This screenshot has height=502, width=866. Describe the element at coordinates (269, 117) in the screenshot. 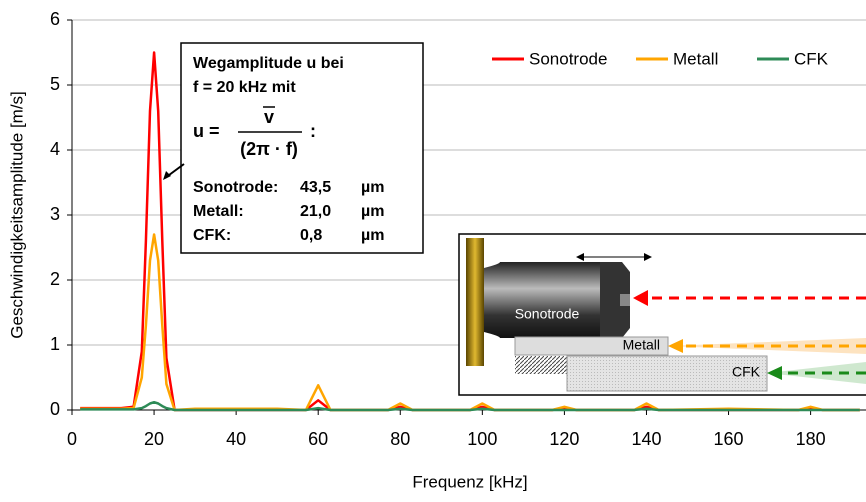

I see `annotation-text: v` at that location.